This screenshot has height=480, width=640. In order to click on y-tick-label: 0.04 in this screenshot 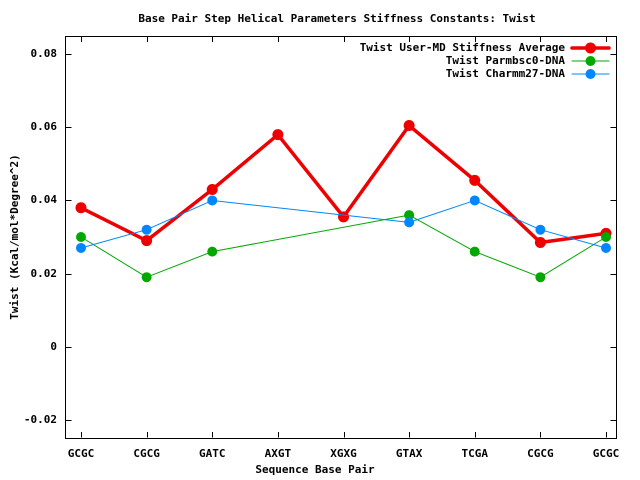, I will do `click(44, 200)`.